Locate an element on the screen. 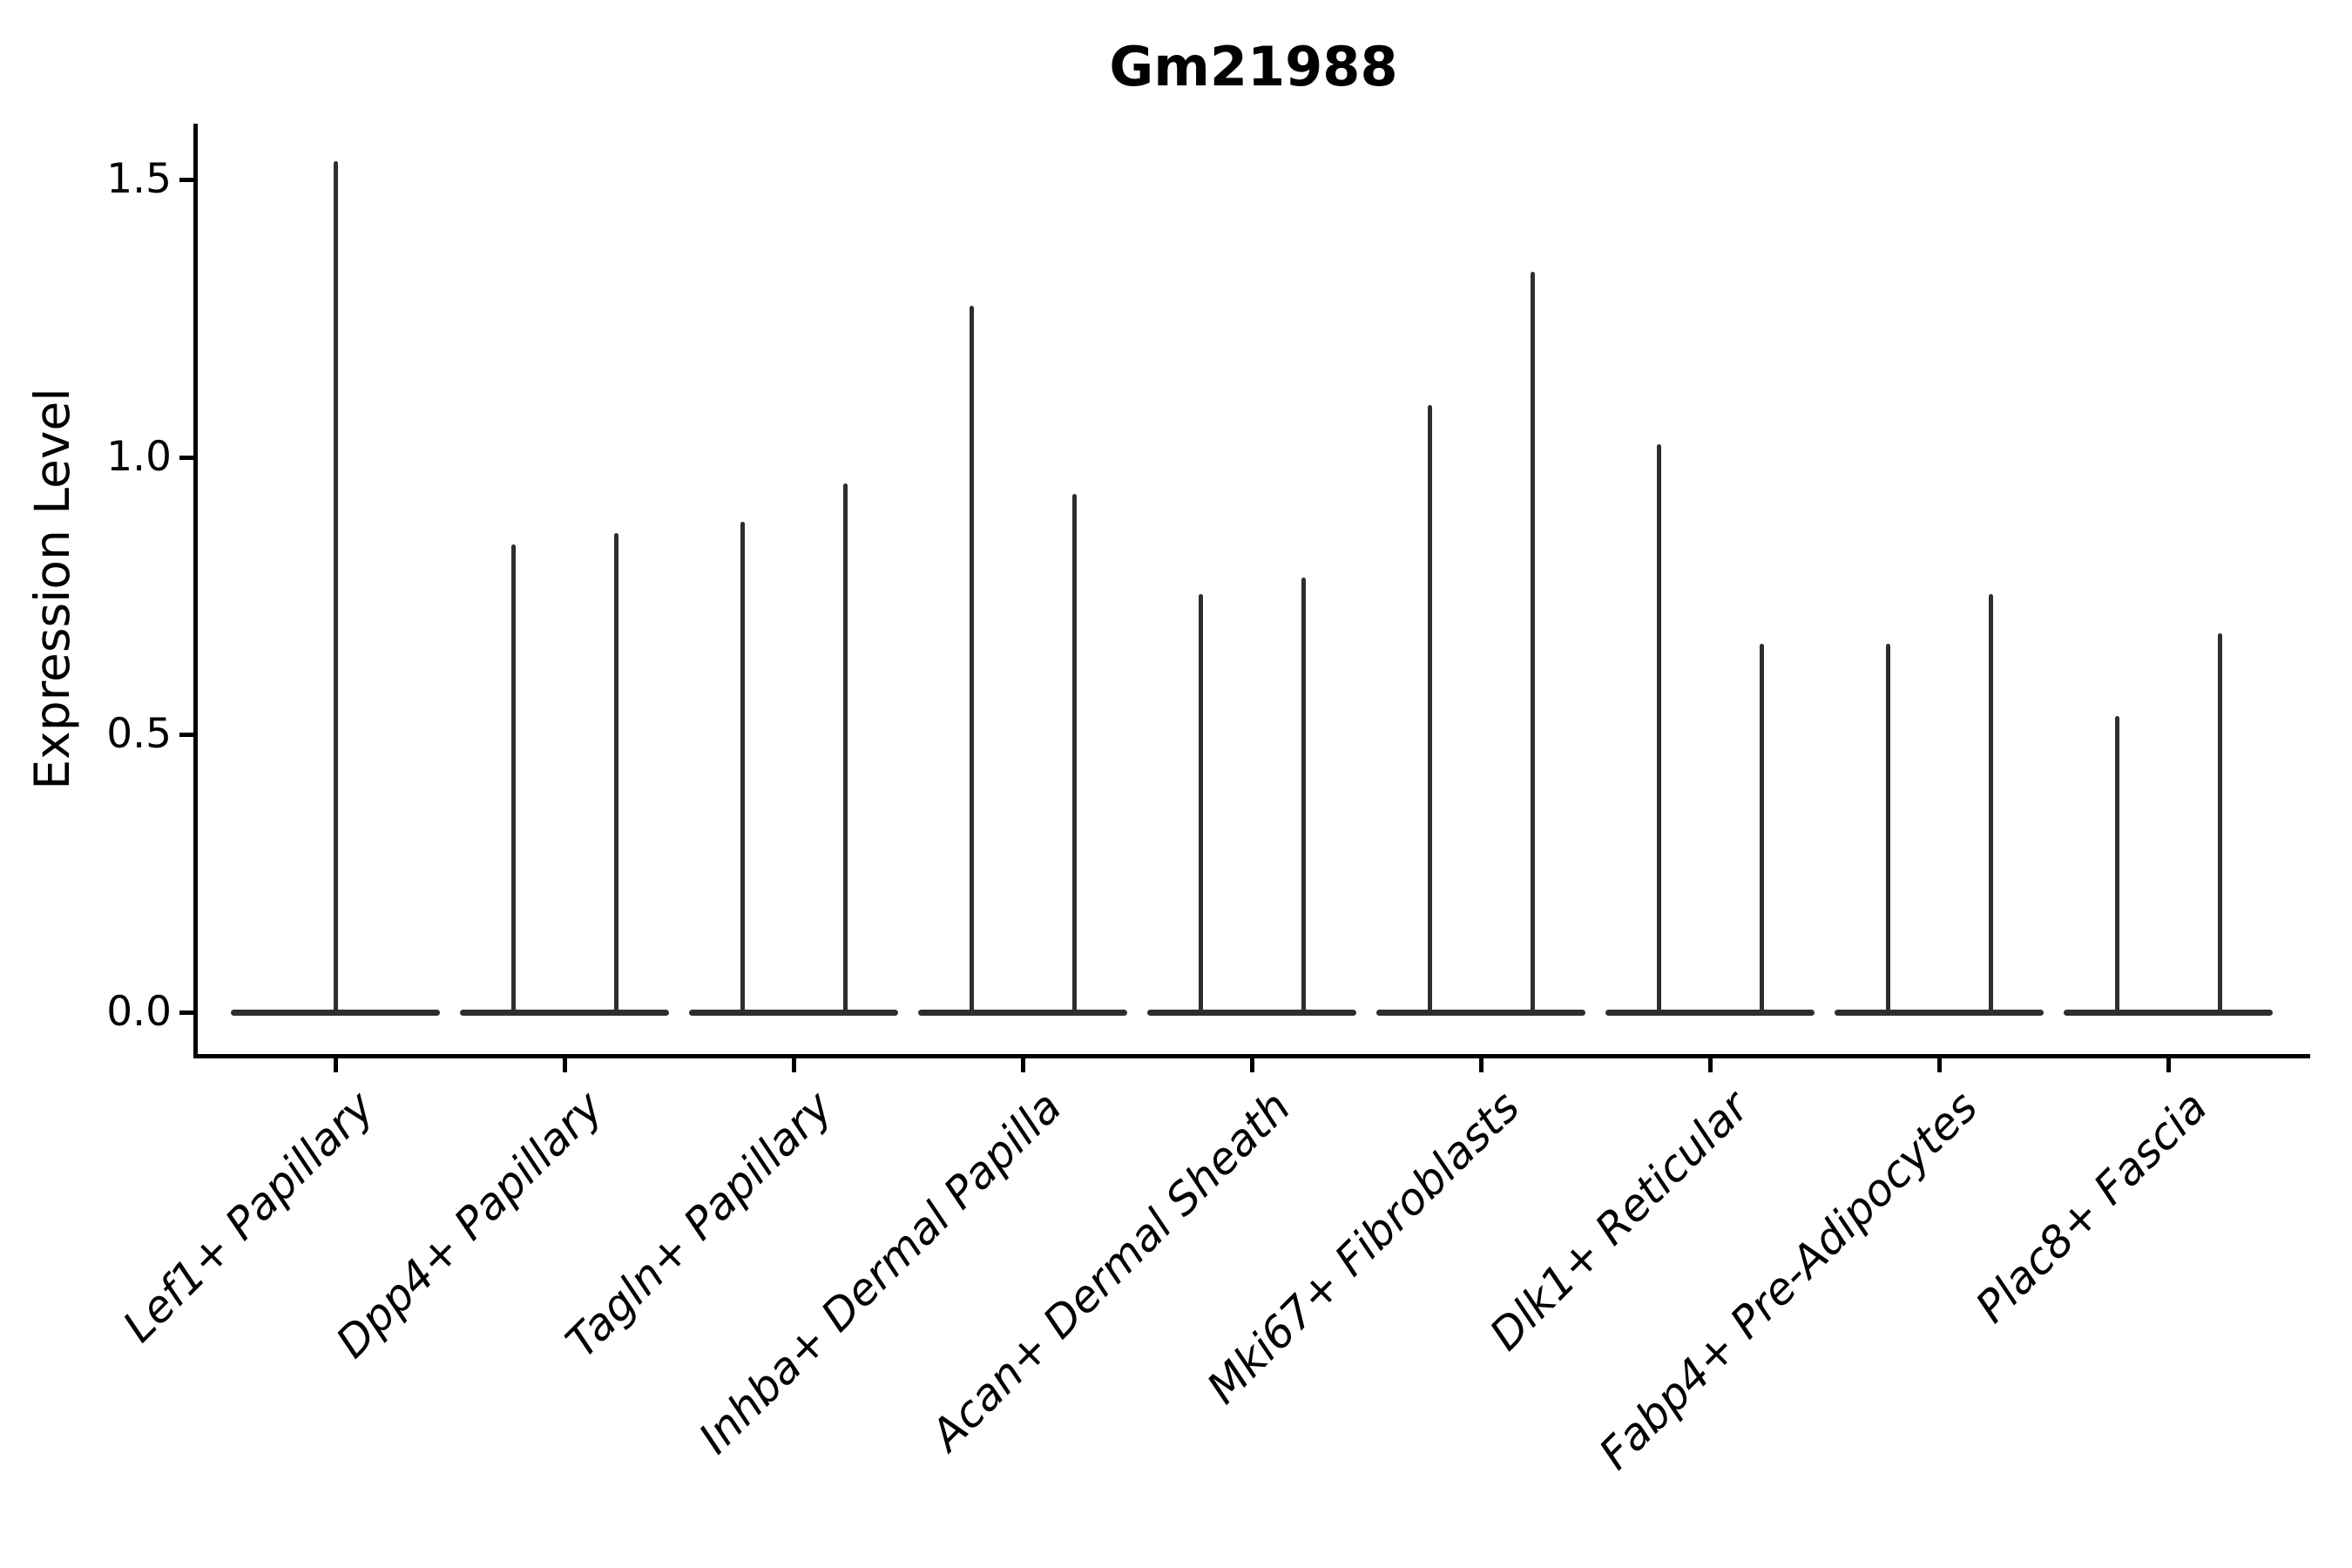 The width and height of the screenshot is (2352, 1568). chart-title: Gm21988 is located at coordinates (1253, 66).